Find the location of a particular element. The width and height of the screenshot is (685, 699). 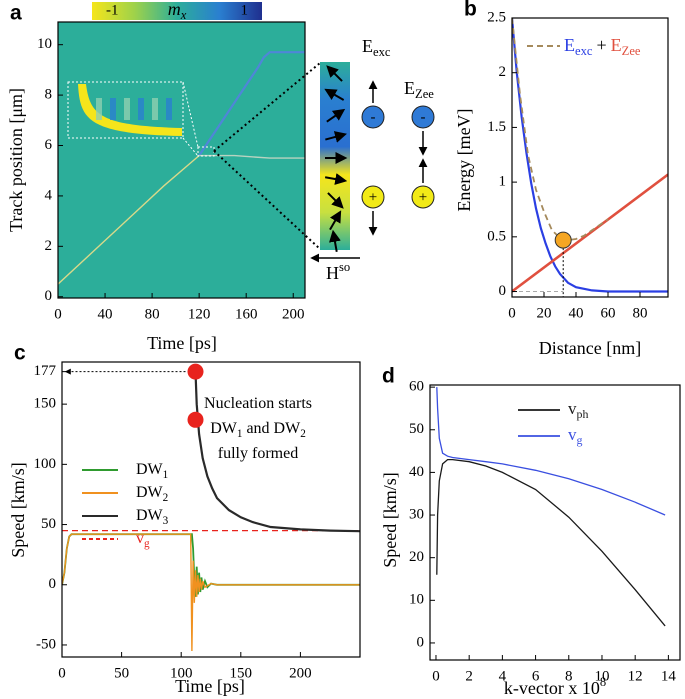

annotation-part: 1 is located at coordinates (240, 434).